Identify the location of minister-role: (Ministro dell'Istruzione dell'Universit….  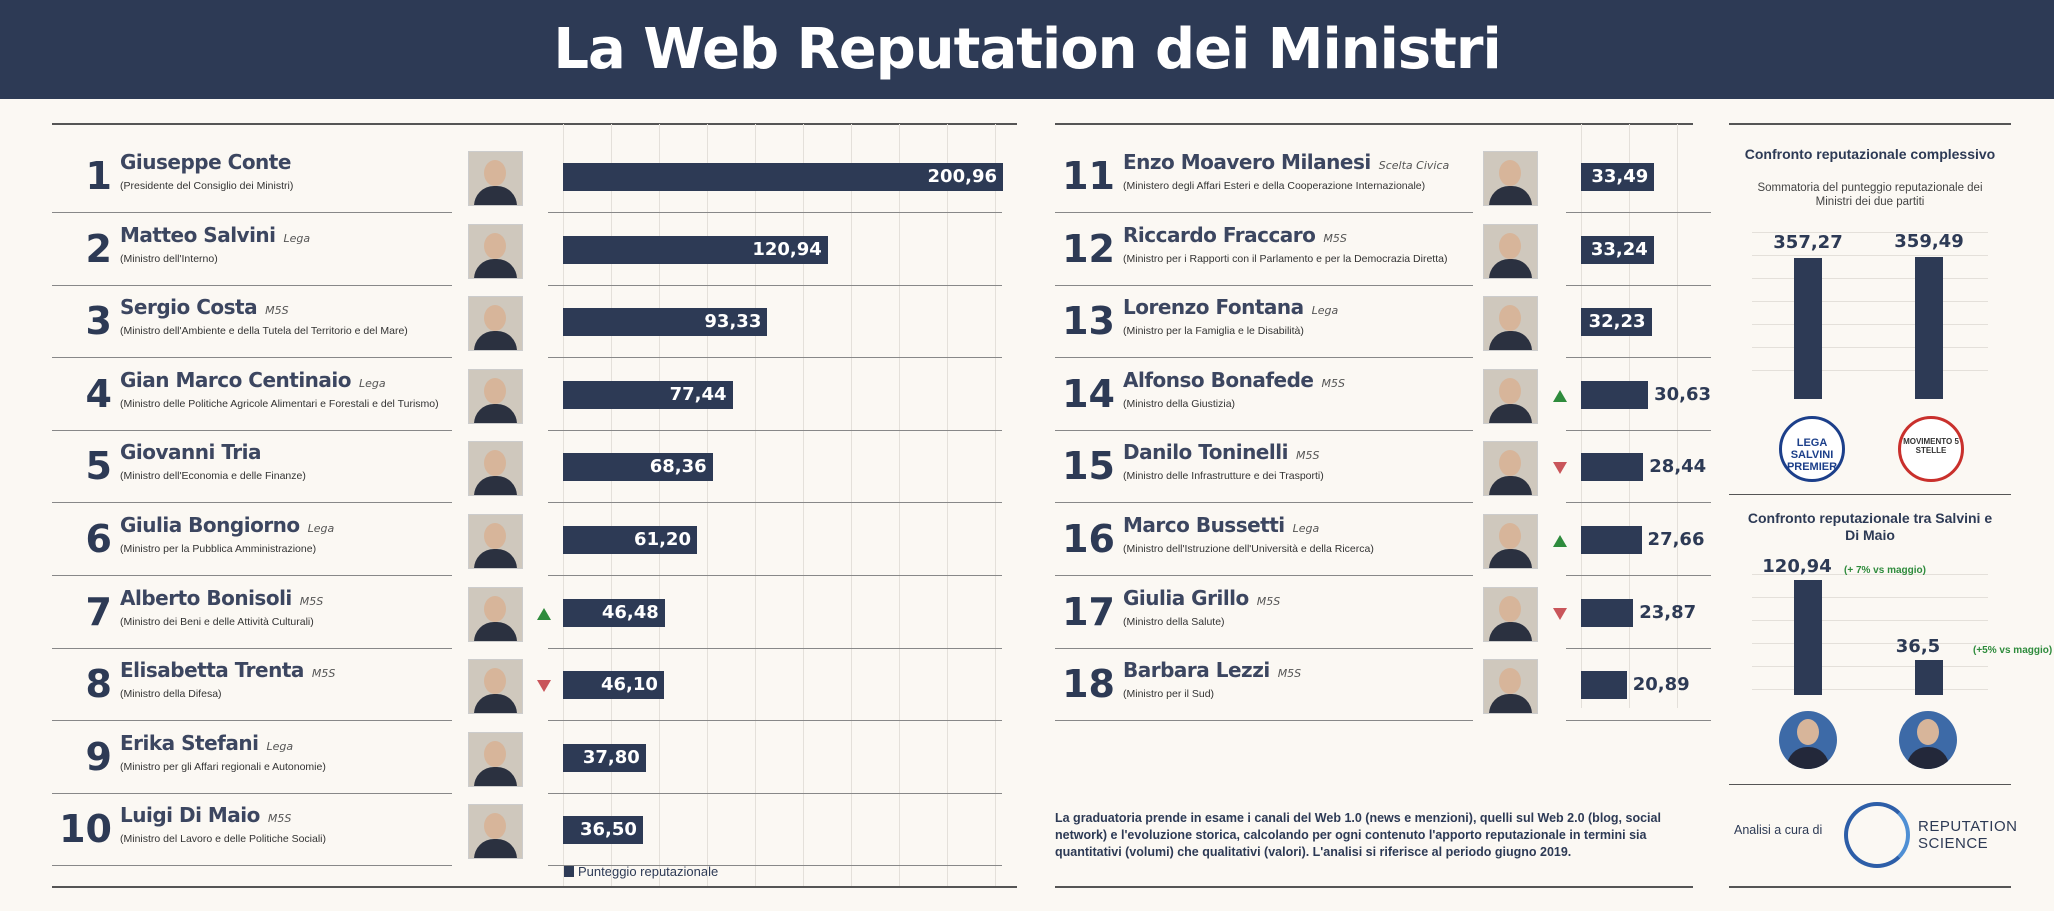
(1248, 549).